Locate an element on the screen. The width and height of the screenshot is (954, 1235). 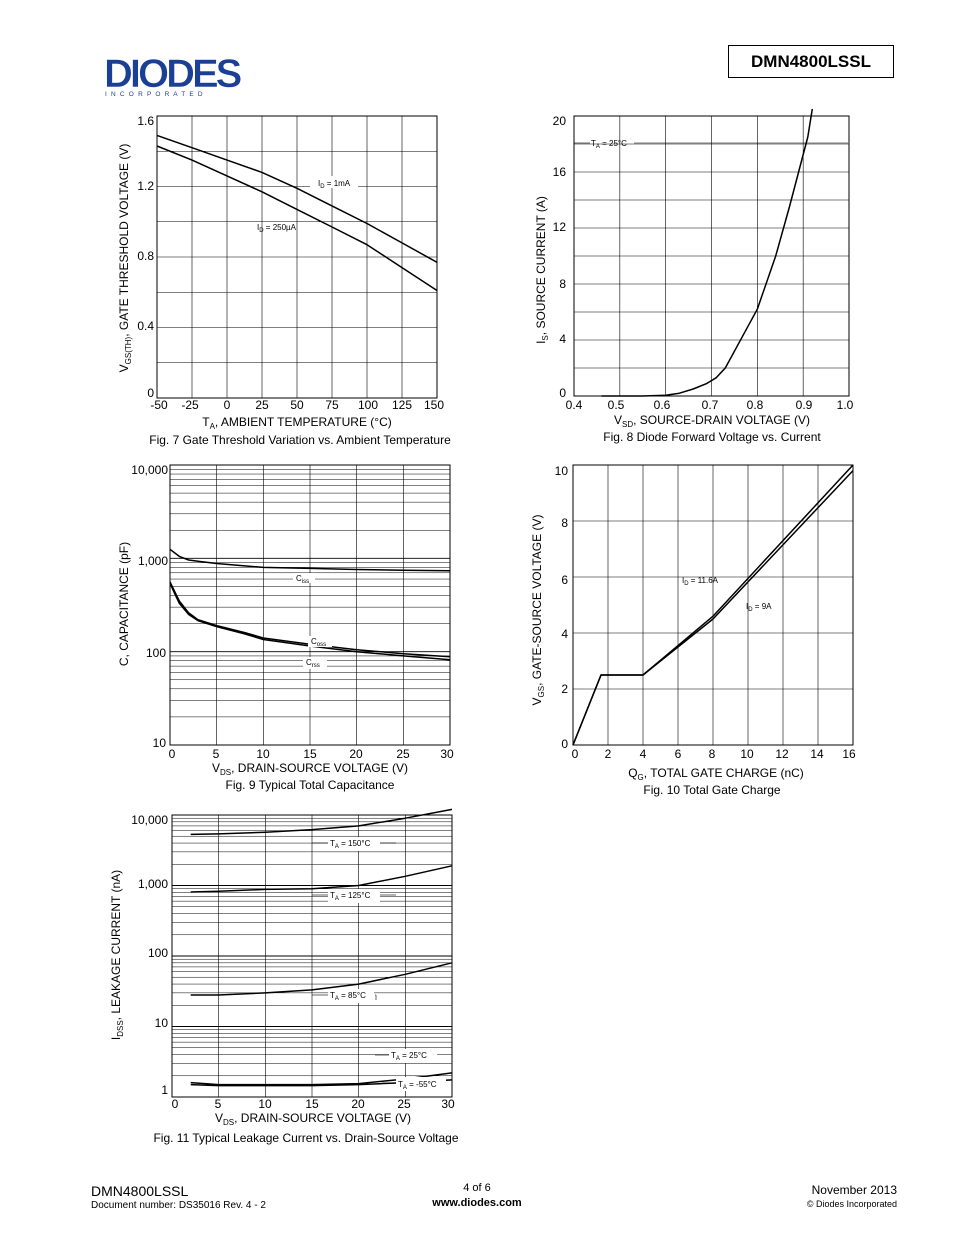
footer-date: November 2013 is located at coordinates (854, 1190).